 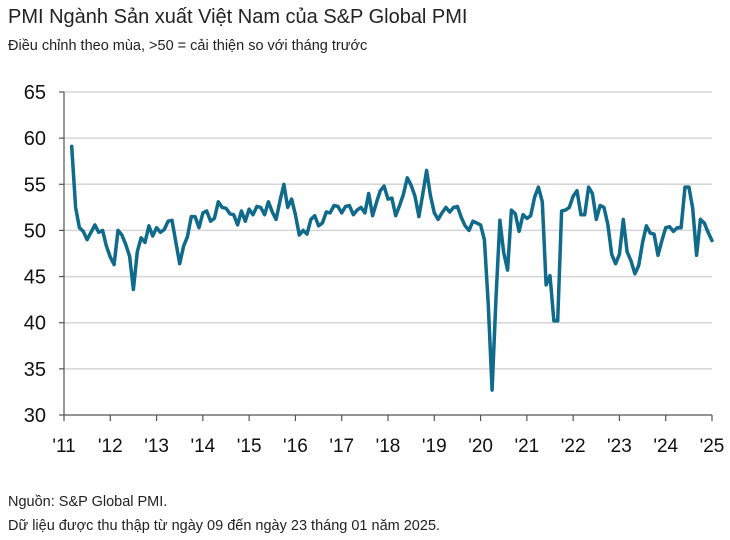 I want to click on x-tick-label: '14, so click(x=202, y=446).